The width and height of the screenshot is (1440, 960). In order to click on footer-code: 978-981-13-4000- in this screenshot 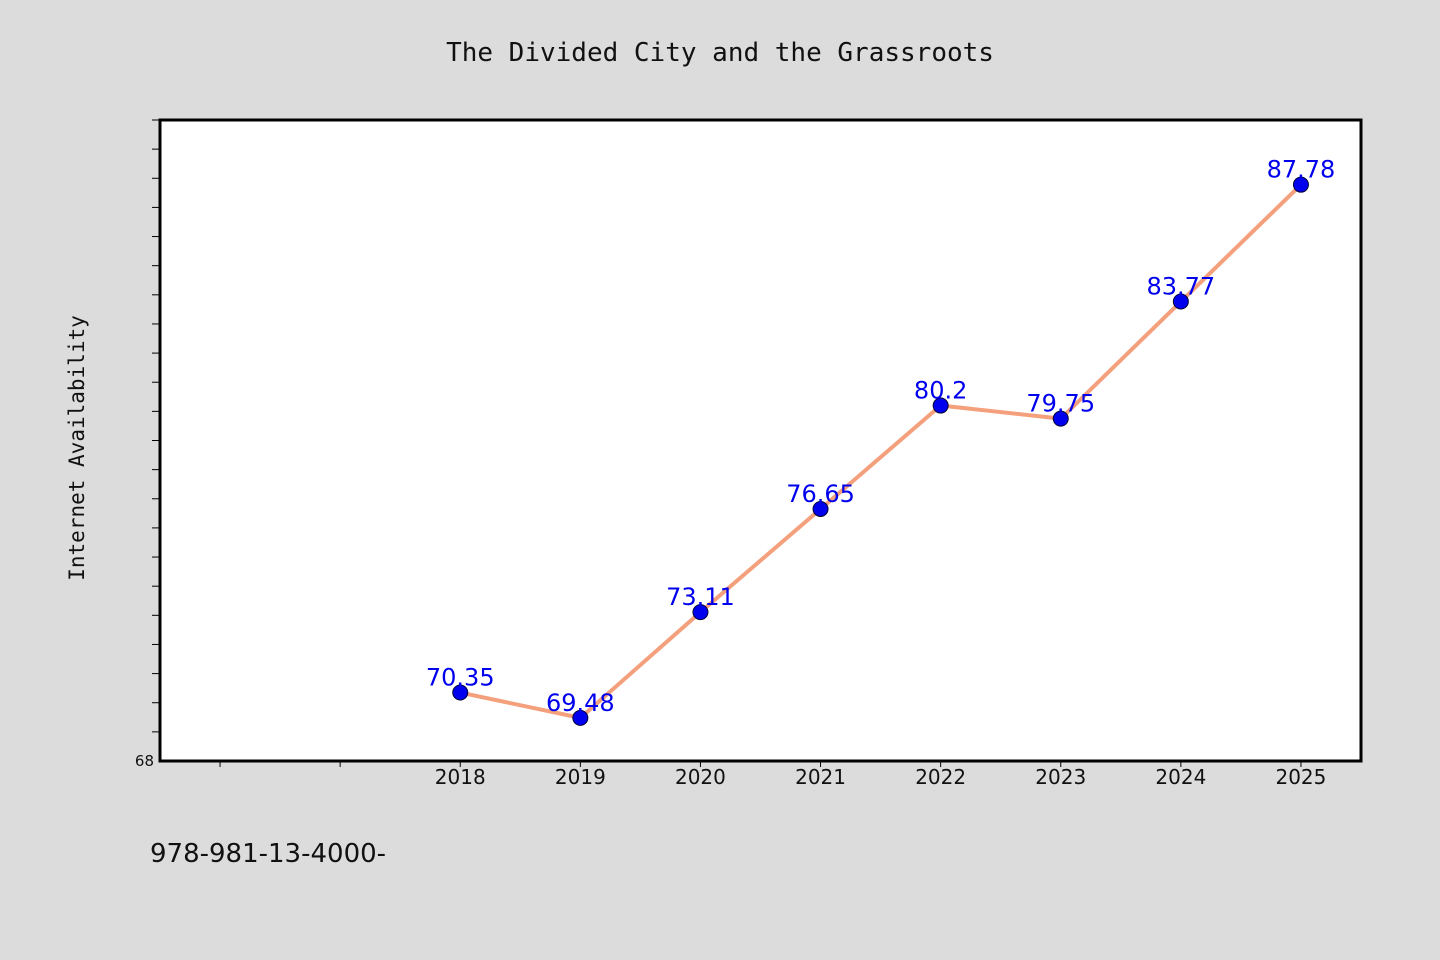, I will do `click(268, 854)`.